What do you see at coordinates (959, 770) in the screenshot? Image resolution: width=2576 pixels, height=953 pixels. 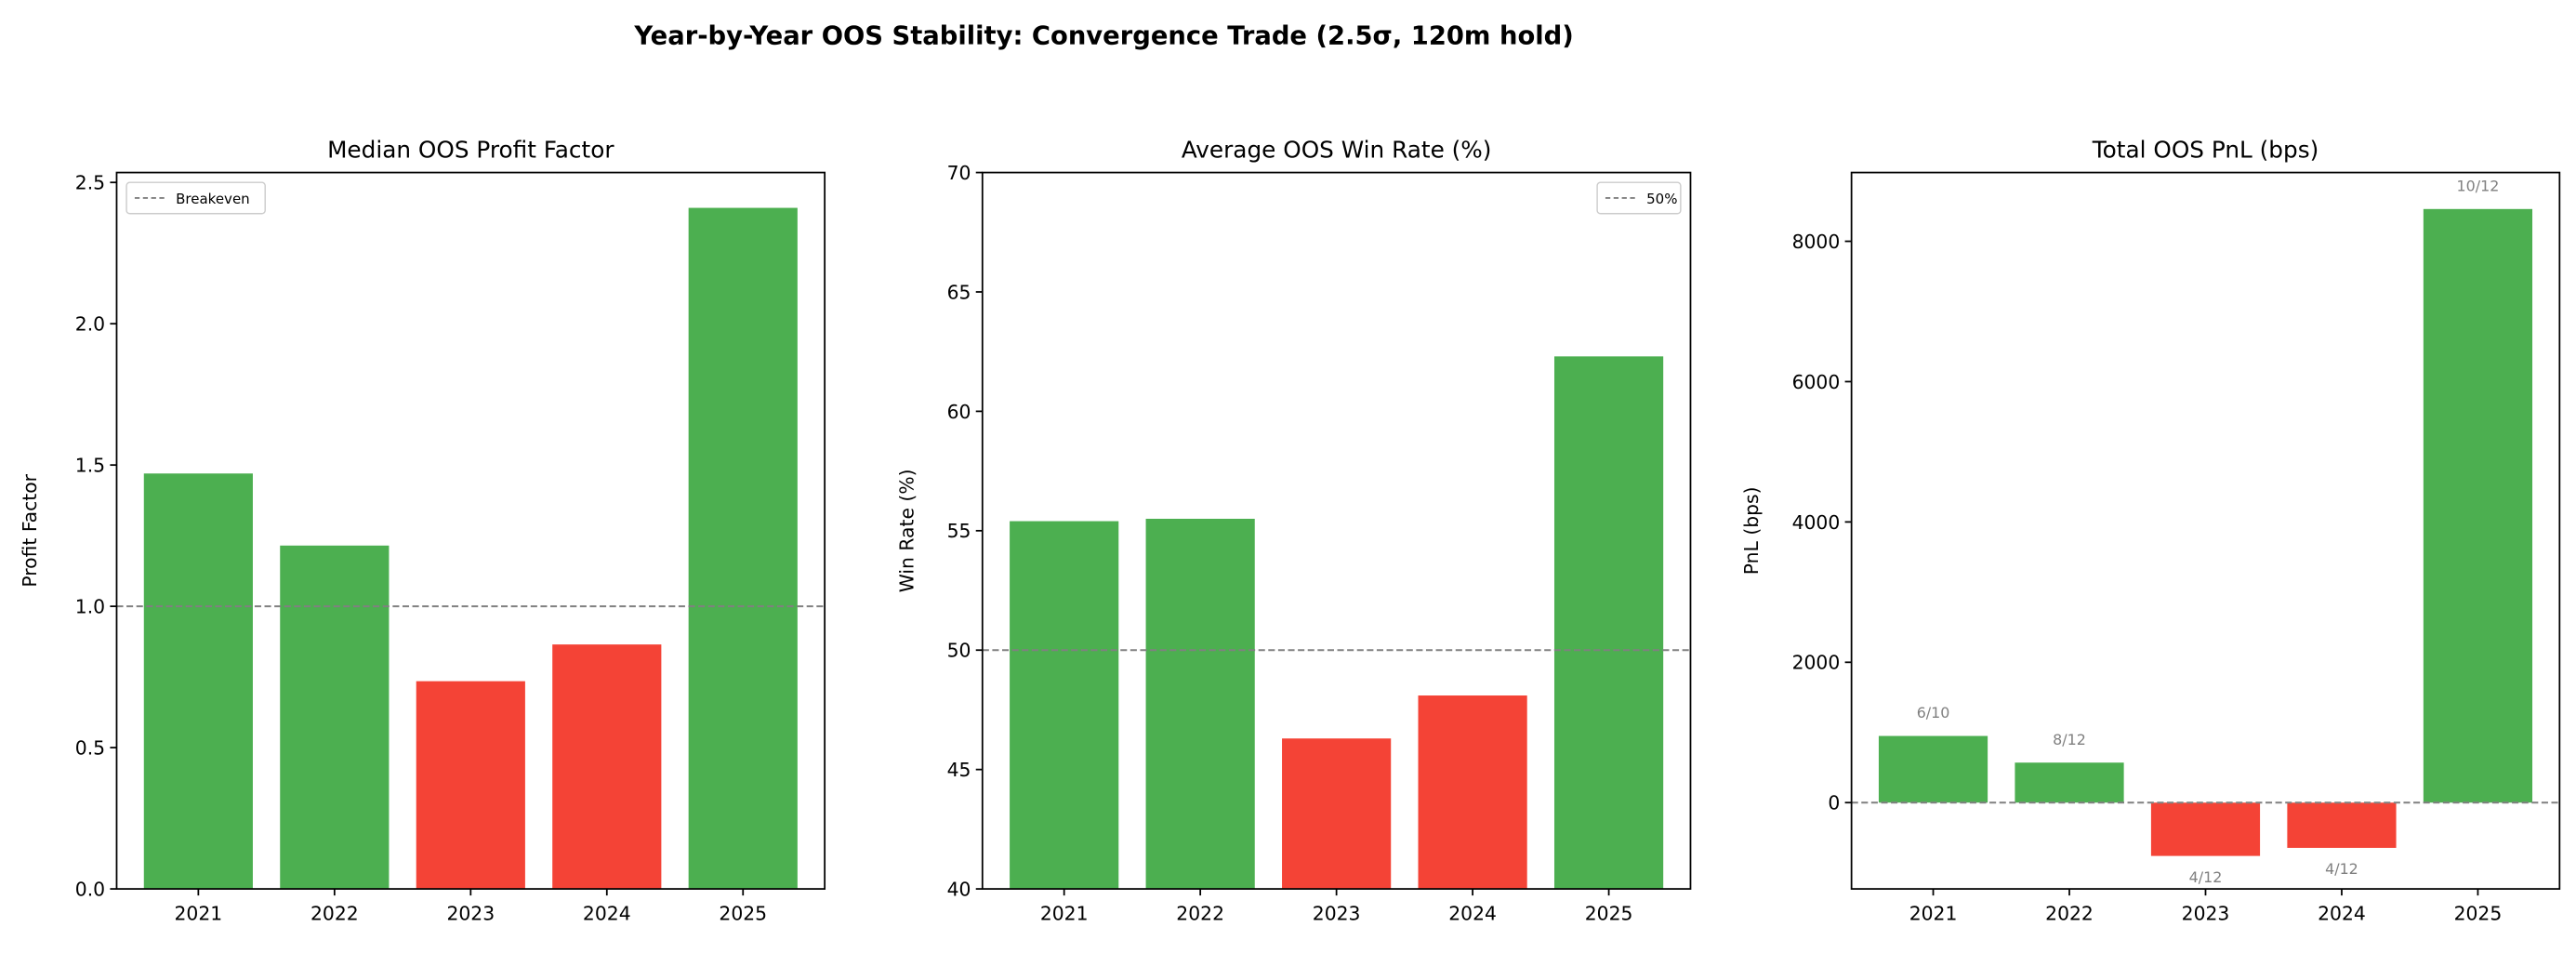 I see `y-tick-label: 45` at bounding box center [959, 770].